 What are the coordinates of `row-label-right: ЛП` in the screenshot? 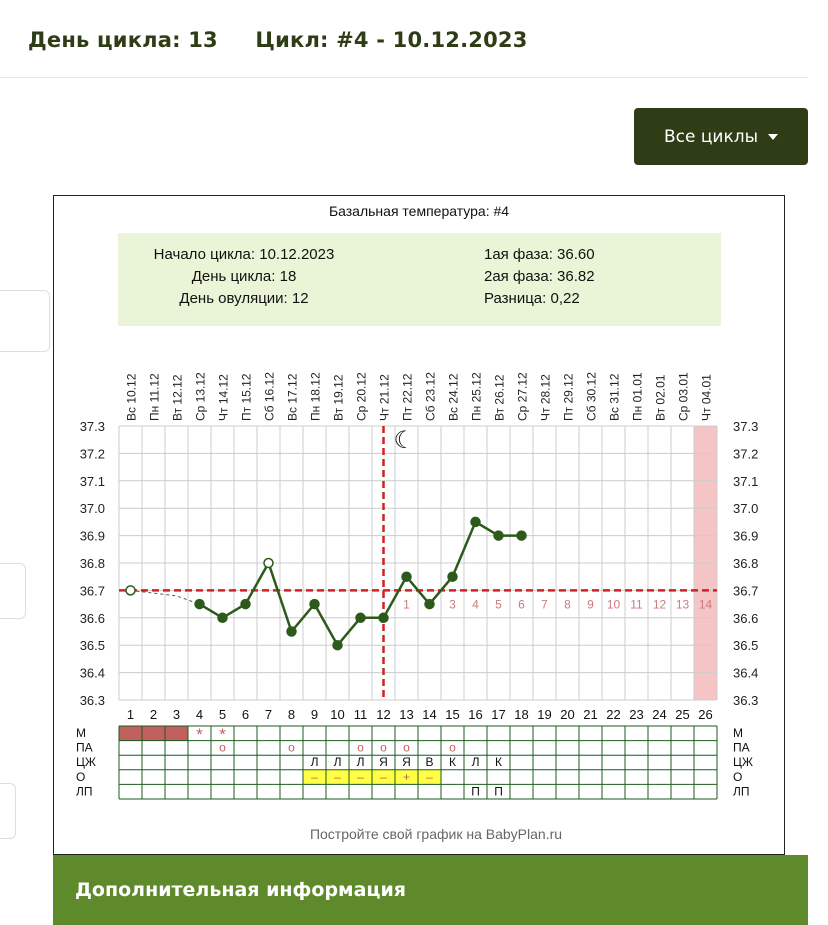 It's located at (741, 791).